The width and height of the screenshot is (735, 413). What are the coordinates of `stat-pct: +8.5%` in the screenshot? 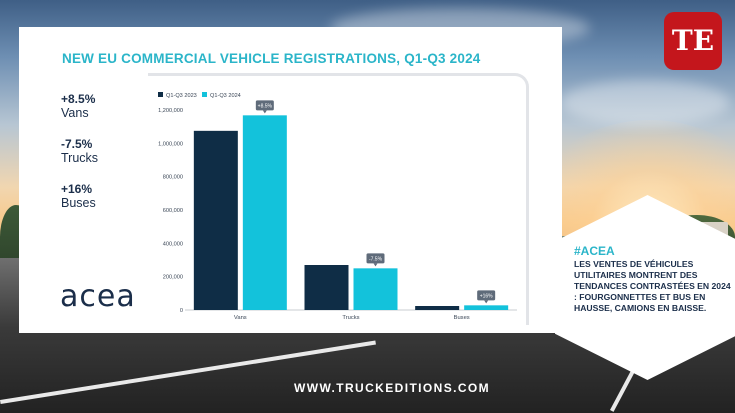 It's located at (78, 99).